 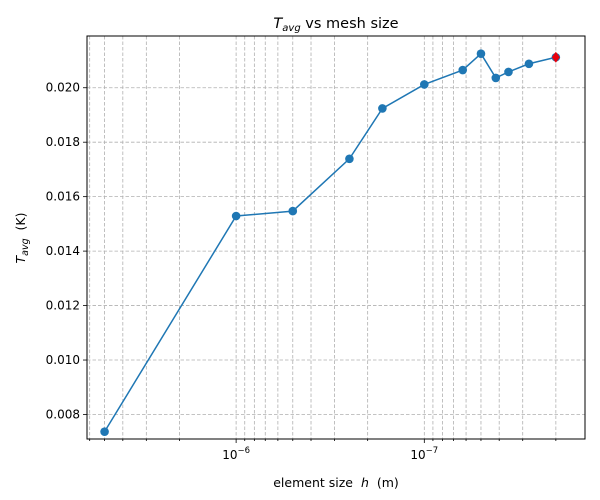 What do you see at coordinates (424, 454) in the screenshot?
I see `x-tick-label: 10⁻⁷` at bounding box center [424, 454].